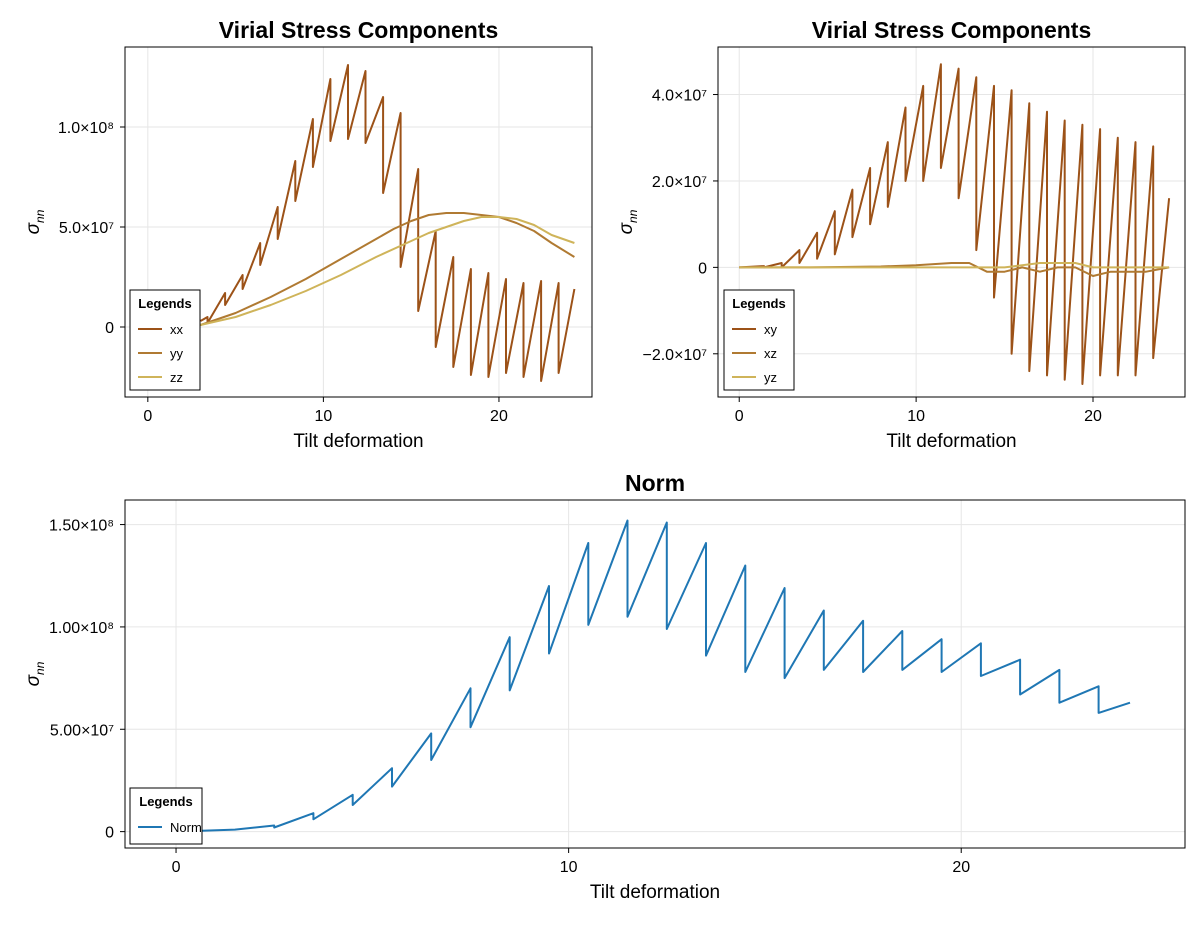  I want to click on y-tick-label: 4.0×10⁷, so click(679, 96).